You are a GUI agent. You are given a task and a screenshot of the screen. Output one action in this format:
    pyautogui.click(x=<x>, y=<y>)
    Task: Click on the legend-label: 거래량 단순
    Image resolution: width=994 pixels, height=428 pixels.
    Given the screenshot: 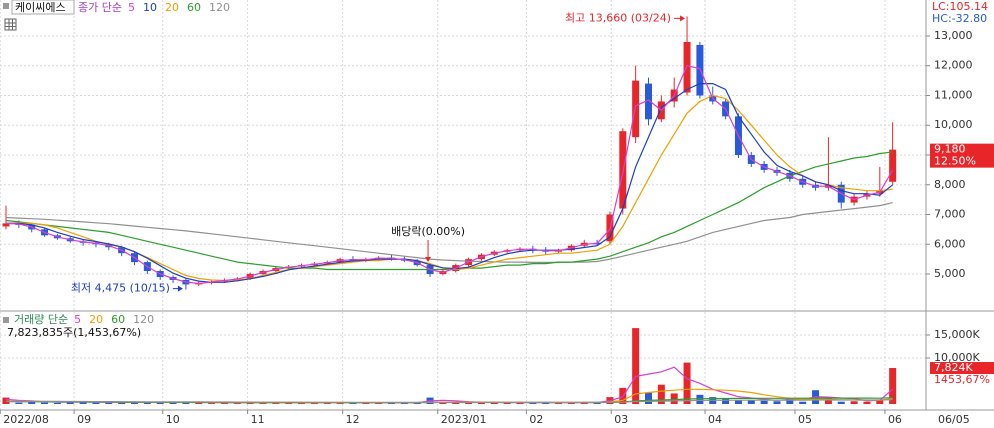 What is the action you would take?
    pyautogui.click(x=41, y=319)
    